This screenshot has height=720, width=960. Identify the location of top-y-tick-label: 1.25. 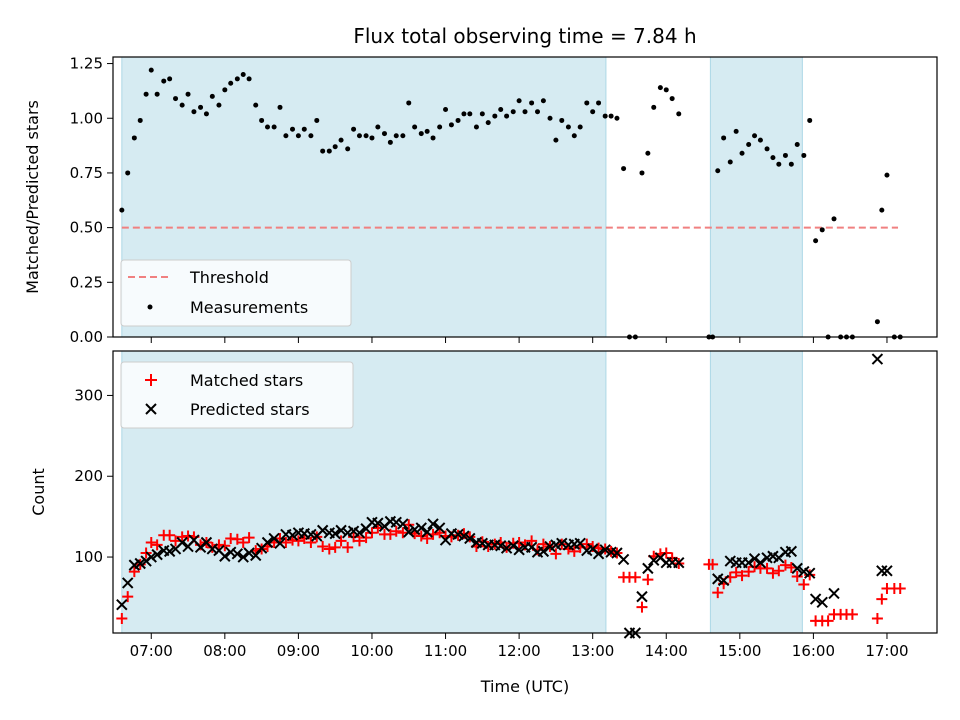
(86, 64).